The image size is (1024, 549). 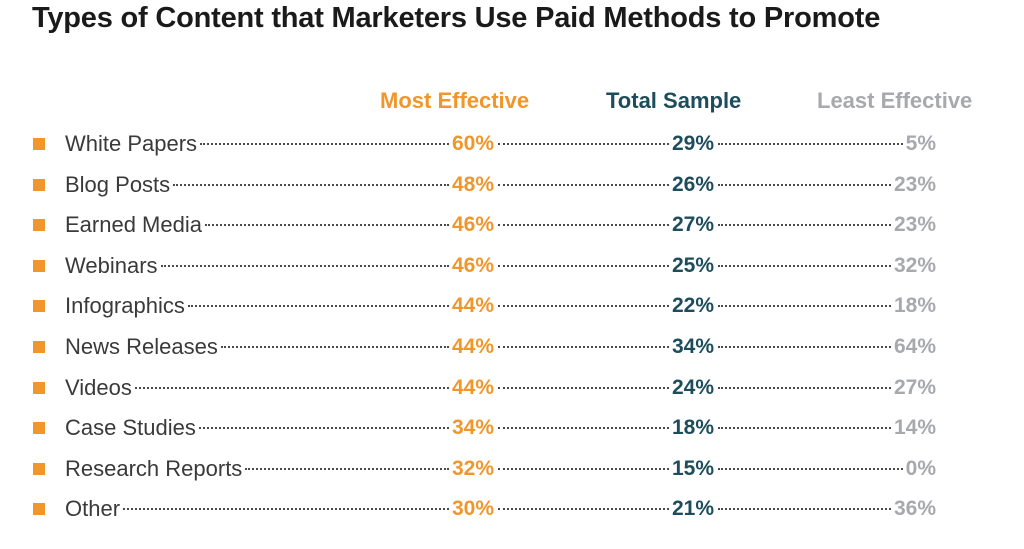 What do you see at coordinates (914, 509) in the screenshot?
I see `least-effective-value: 36%` at bounding box center [914, 509].